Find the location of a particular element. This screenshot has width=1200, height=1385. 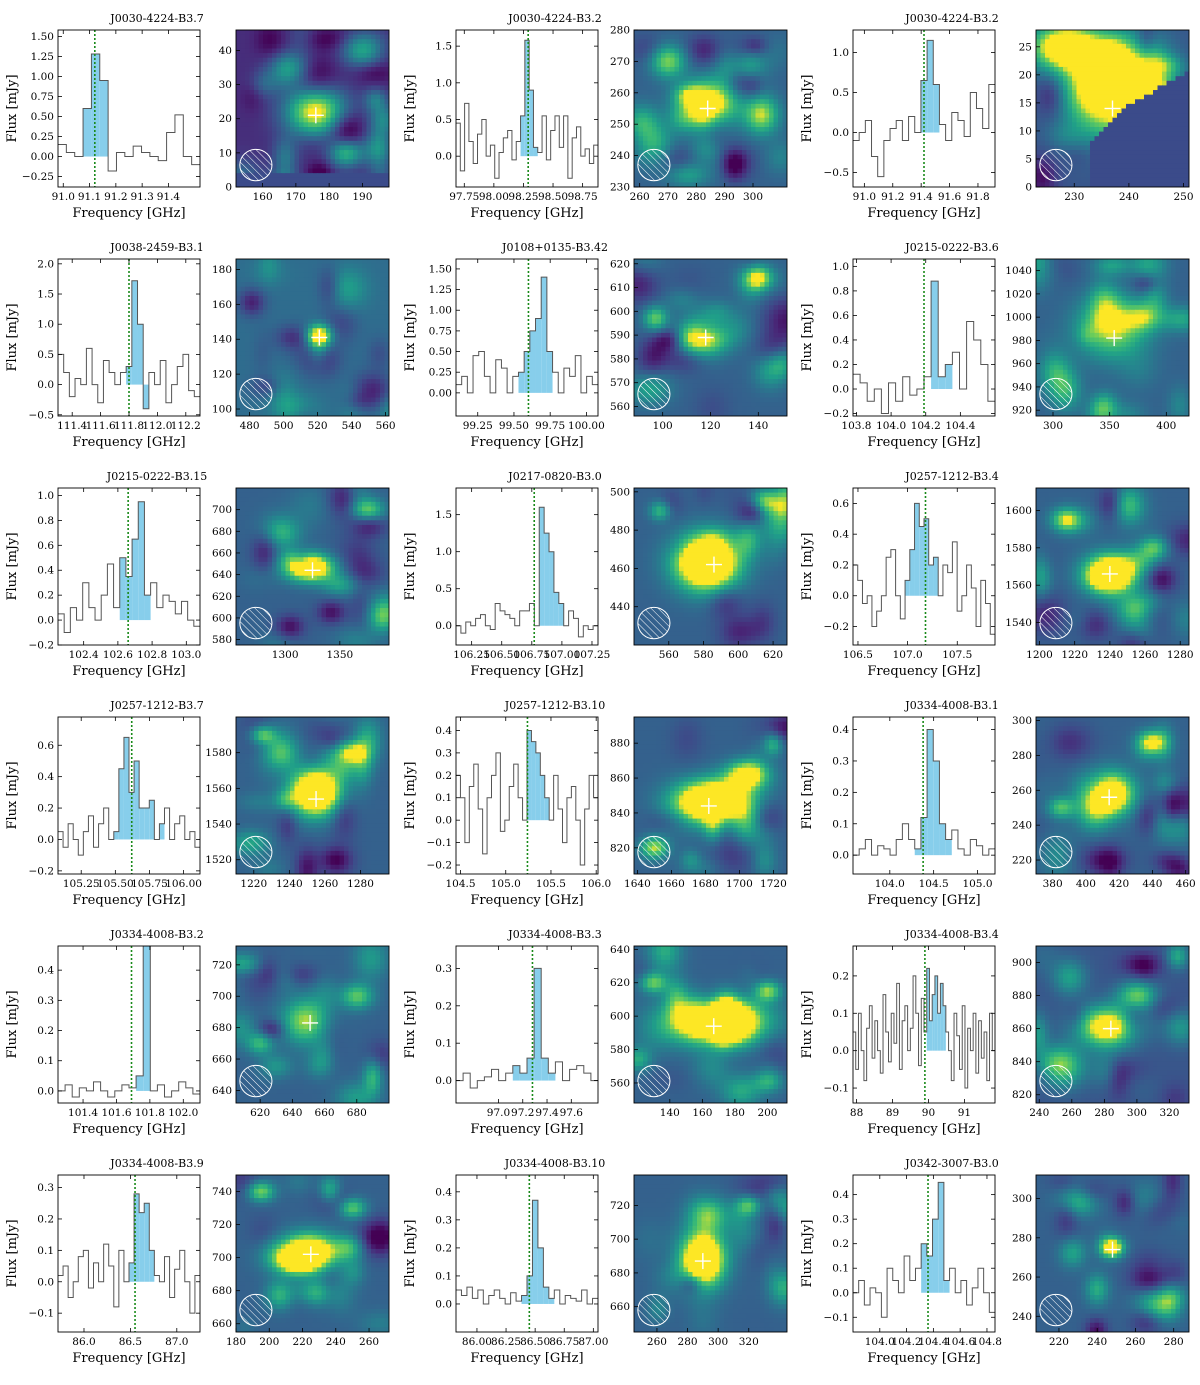

x-axis-title: Frequency [GHz] is located at coordinates (923, 213).